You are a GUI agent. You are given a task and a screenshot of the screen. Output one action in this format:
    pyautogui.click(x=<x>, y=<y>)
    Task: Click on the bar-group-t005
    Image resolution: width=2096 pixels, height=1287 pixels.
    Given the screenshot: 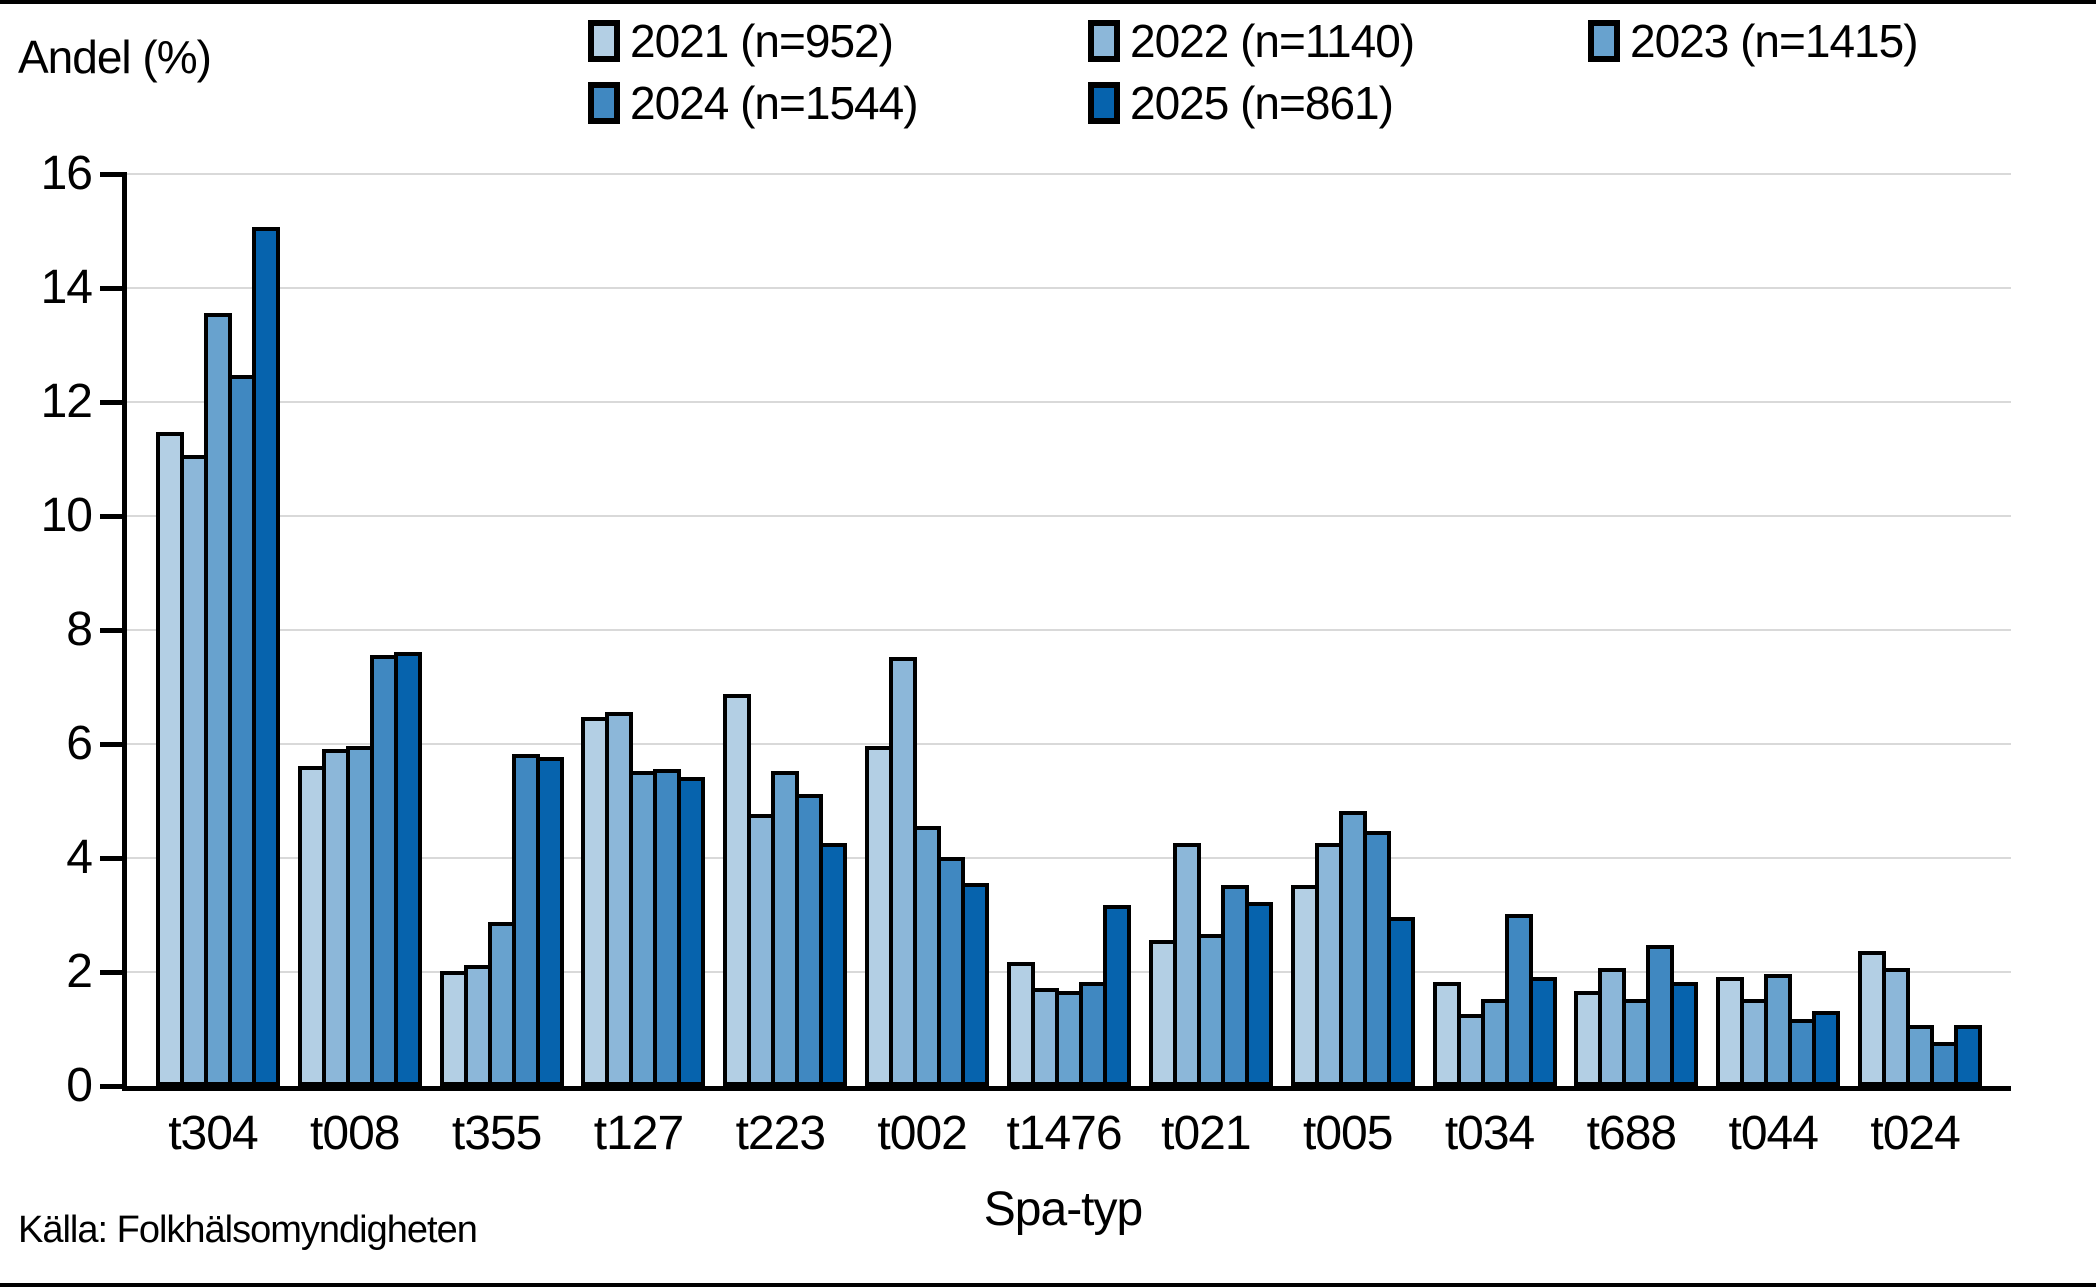 What is the action you would take?
    pyautogui.click(x=1352, y=948)
    